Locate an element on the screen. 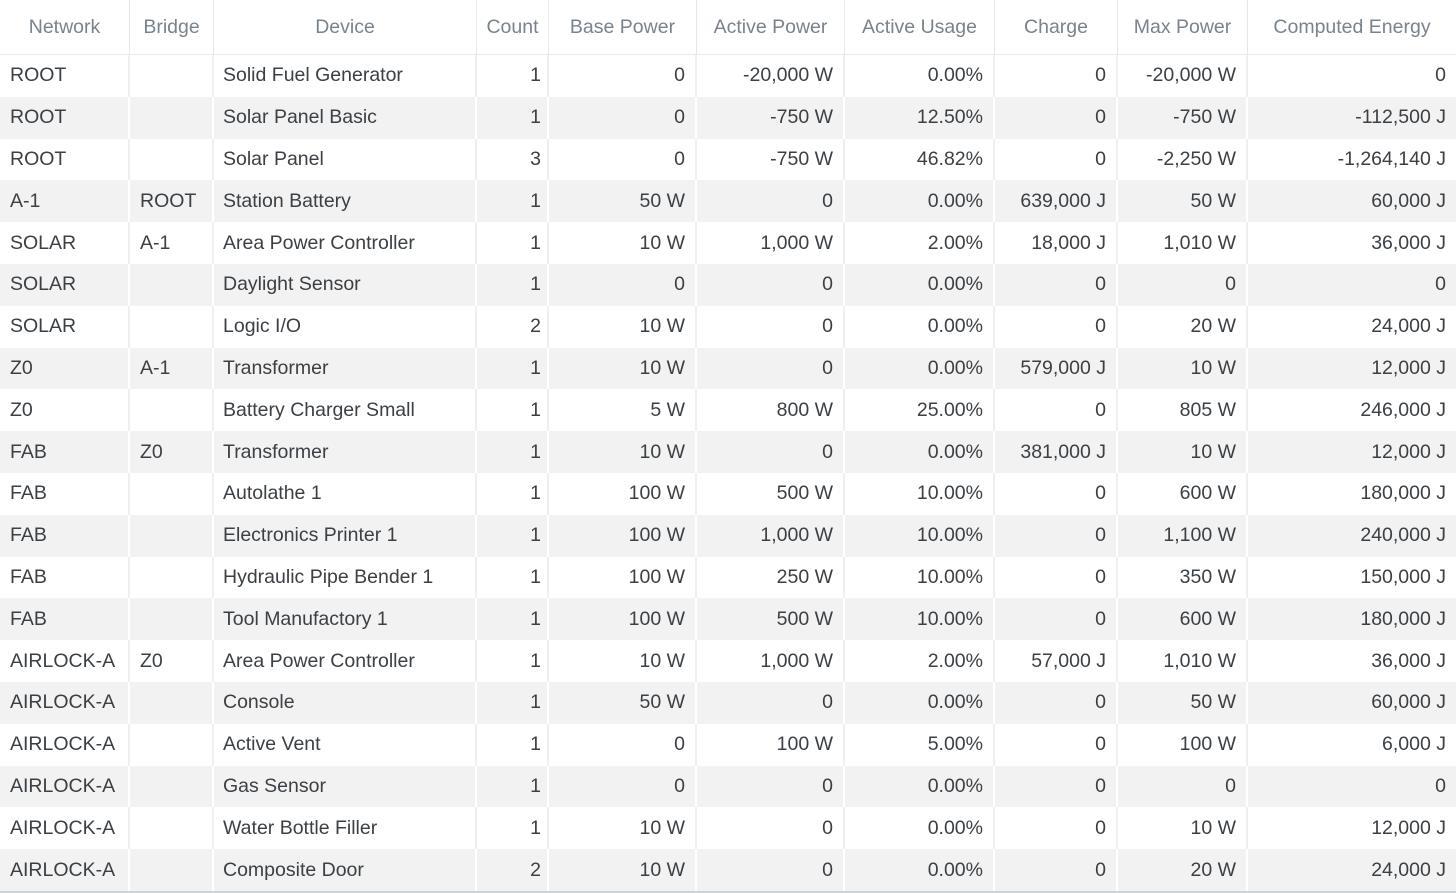 The width and height of the screenshot is (1456, 893). column-header-active_usage: Active Usage is located at coordinates (920, 27).